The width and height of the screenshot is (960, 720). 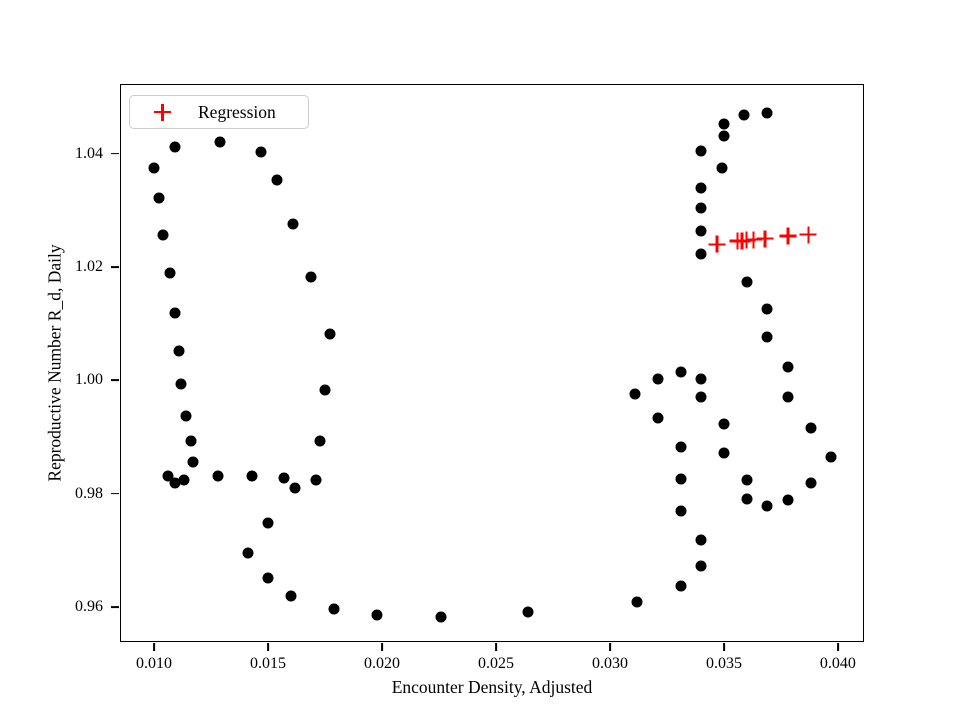 I want to click on x-axis-label: Encounter Density, Adjusted, so click(x=492, y=687).